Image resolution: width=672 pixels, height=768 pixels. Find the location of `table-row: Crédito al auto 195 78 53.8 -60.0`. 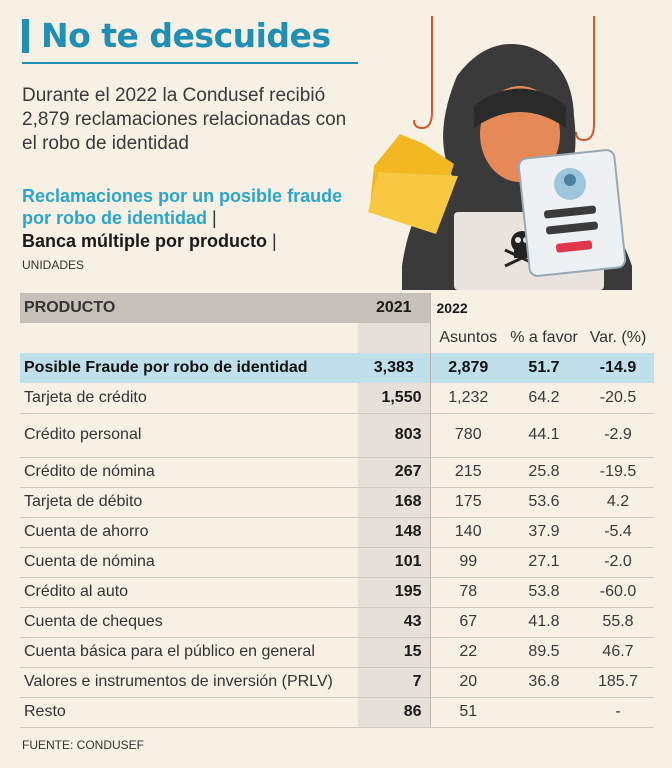

table-row: Crédito al auto 195 78 53.8 -60.0 is located at coordinates (337, 592).